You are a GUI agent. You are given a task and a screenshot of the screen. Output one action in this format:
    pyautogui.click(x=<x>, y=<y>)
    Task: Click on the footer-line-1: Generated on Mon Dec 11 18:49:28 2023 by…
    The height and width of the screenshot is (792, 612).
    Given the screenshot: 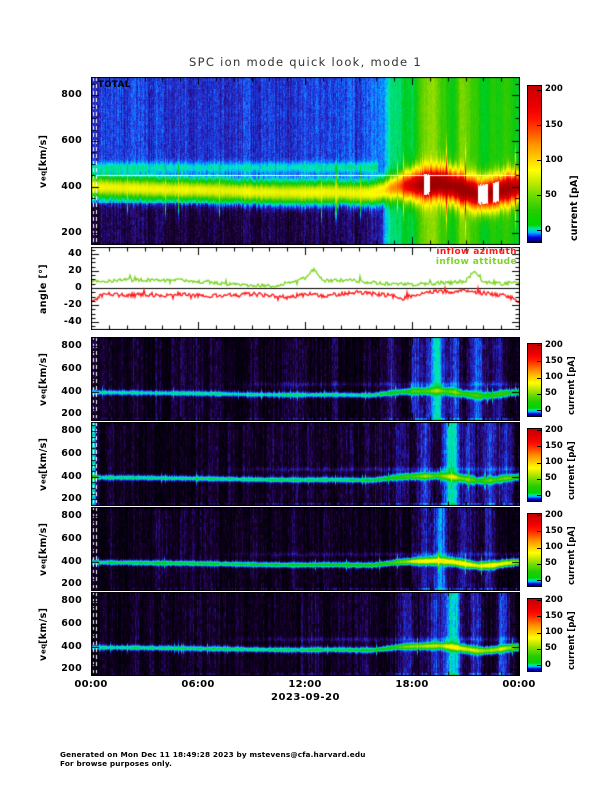 What is the action you would take?
    pyautogui.click(x=213, y=754)
    